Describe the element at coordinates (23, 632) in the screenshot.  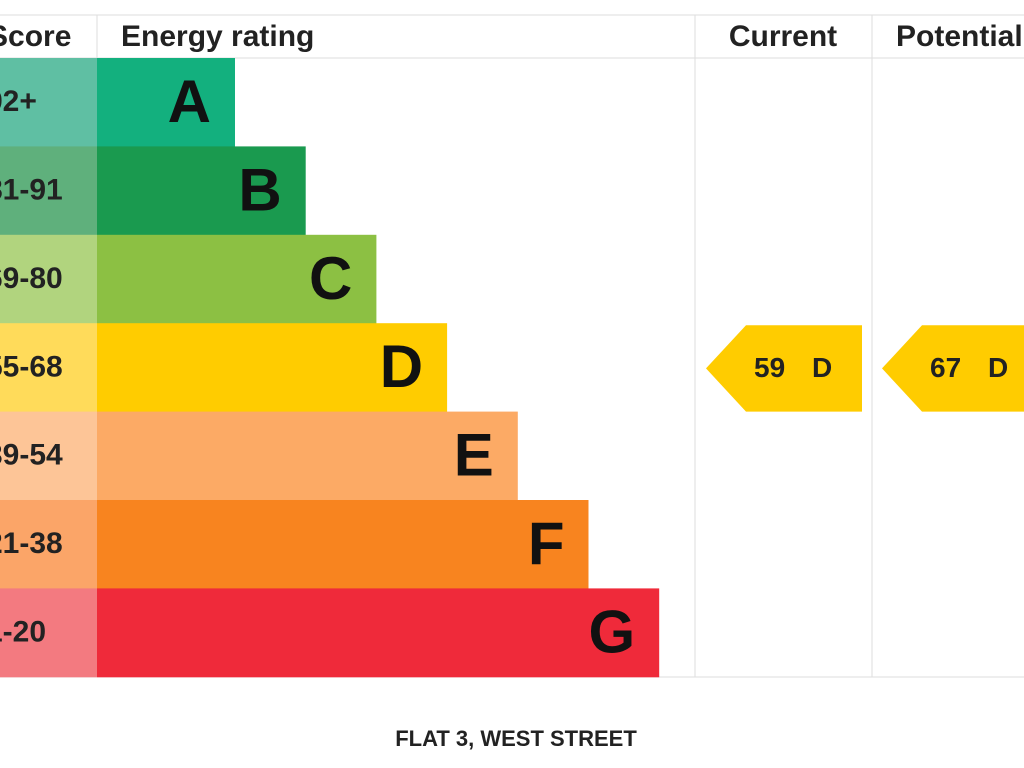
I see `score-range: 1-20` at that location.